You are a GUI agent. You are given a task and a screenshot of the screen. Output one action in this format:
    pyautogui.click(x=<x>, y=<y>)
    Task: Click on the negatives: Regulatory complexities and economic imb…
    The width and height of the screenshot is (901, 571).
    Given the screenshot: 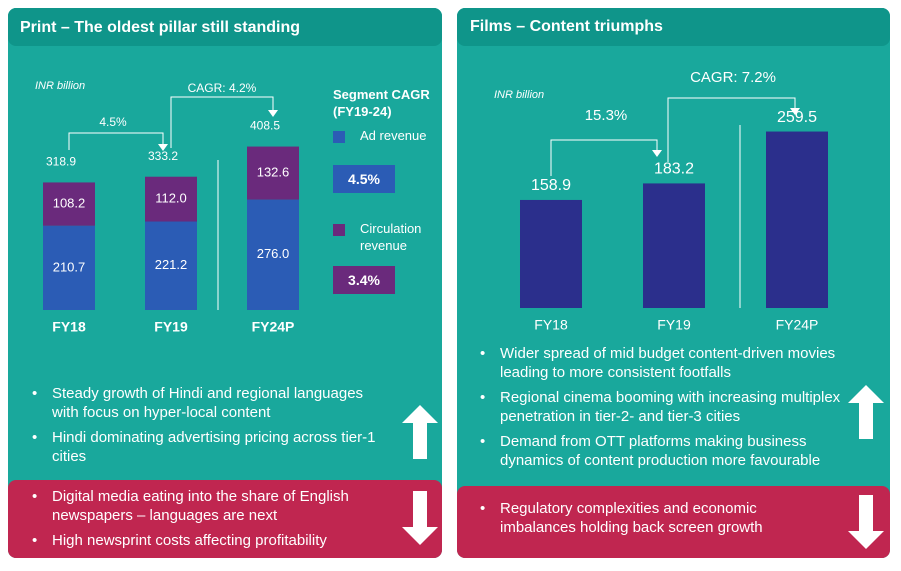 What is the action you would take?
    pyautogui.click(x=643, y=521)
    